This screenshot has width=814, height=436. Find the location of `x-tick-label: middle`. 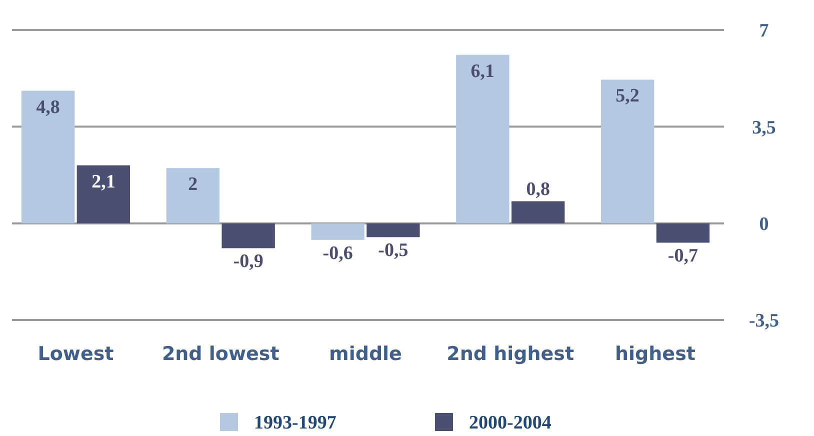

x-tick-label: middle is located at coordinates (365, 354).